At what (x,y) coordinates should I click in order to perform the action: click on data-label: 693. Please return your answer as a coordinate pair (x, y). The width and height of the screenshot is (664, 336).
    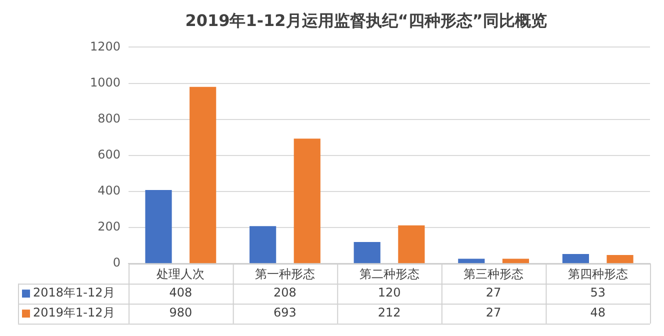
    Looking at the image, I should click on (285, 313).